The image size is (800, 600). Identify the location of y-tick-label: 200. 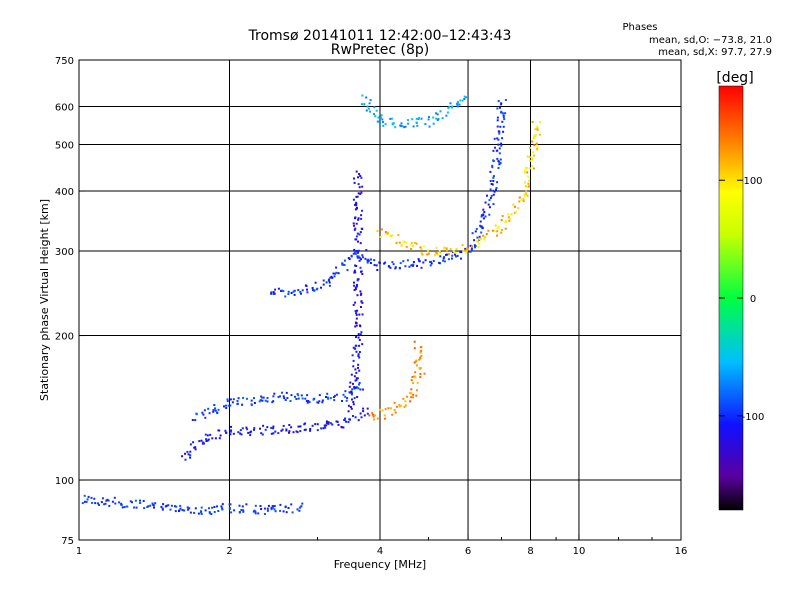
(64, 337).